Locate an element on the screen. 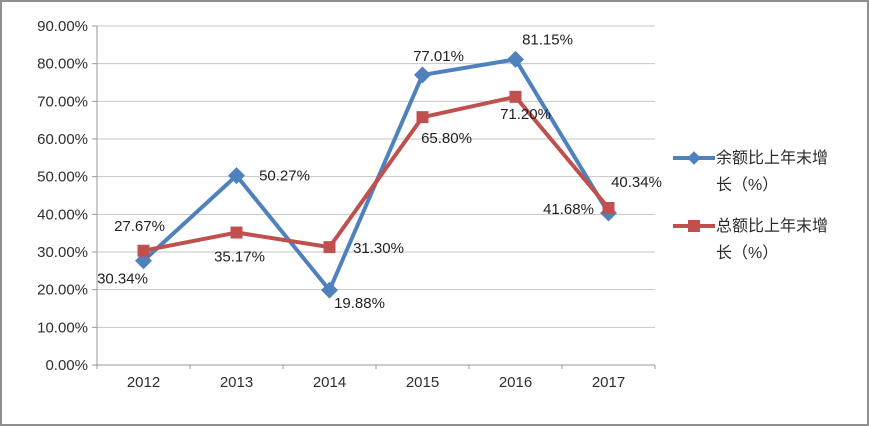 Image resolution: width=869 pixels, height=426 pixels. data-label: 41.68% is located at coordinates (568, 209).